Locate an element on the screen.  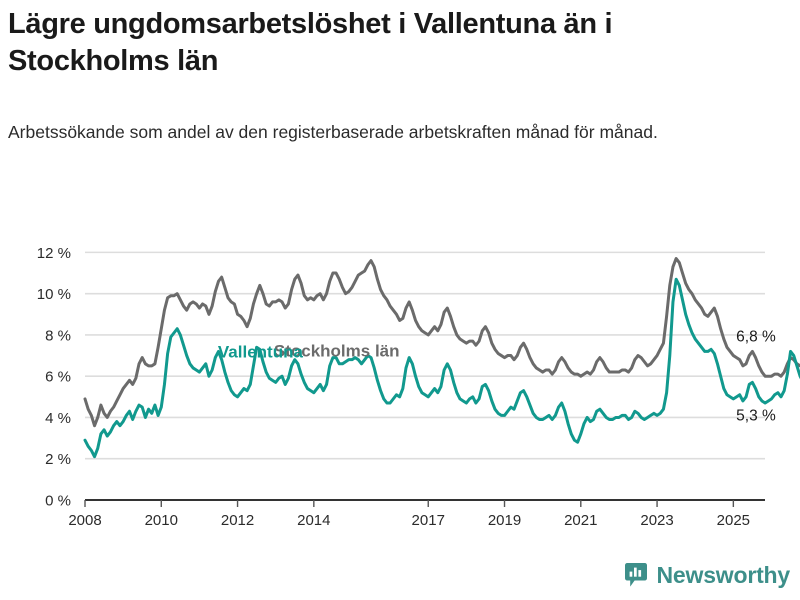
x-axis-tick-labels: 2008 2010 2012 2014 2017 2019 2021 2023 2025 is located at coordinates (409, 520).